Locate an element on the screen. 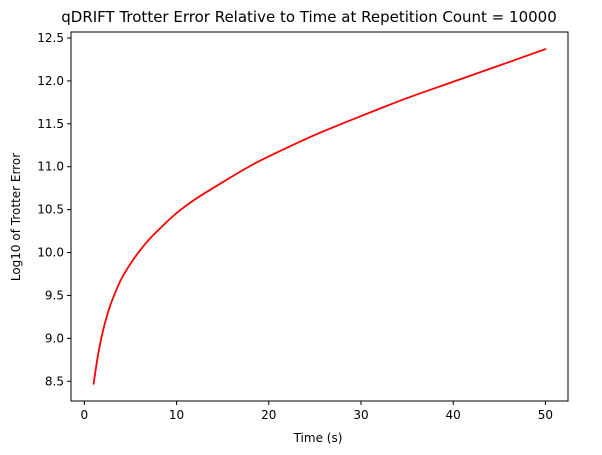  x-tick-label: 20 is located at coordinates (268, 415).